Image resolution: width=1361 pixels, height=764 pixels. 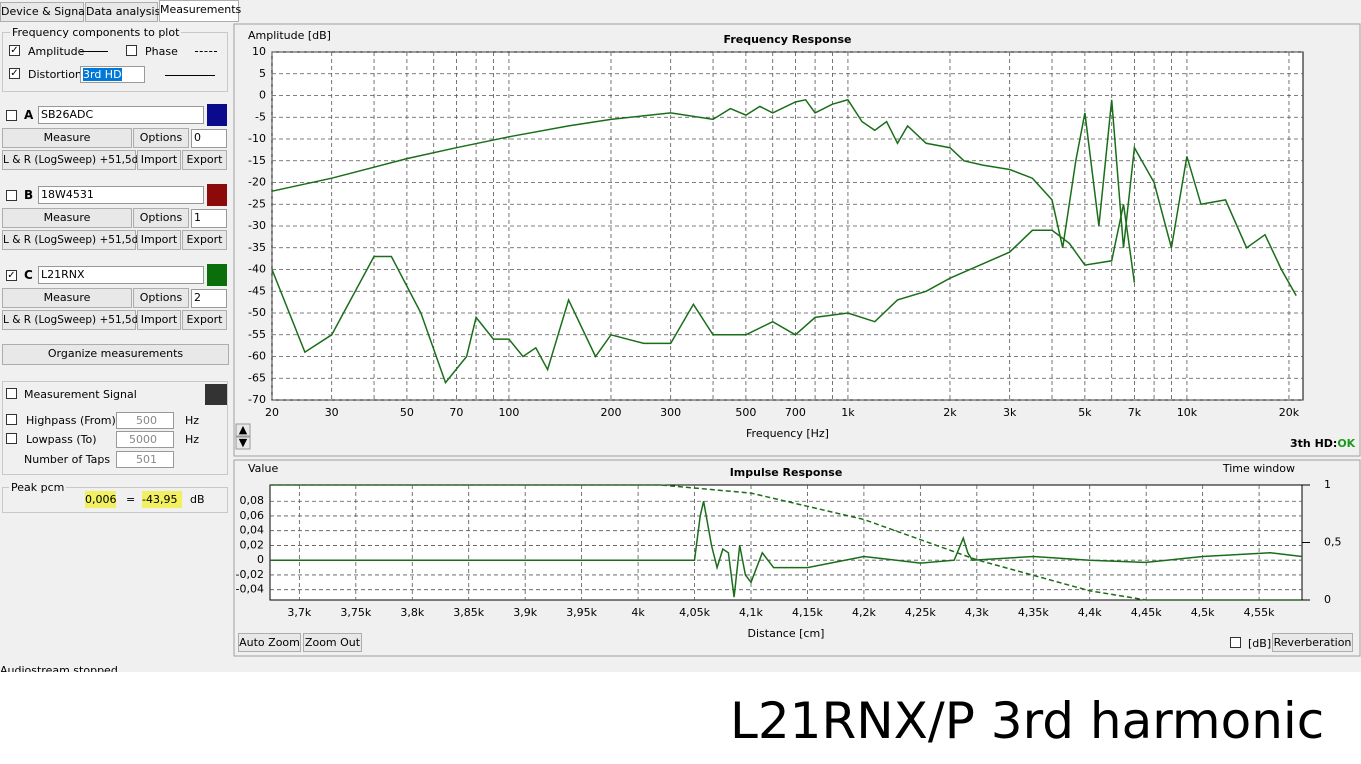 I want to click on x-tick-label: 4,05k, so click(x=694, y=612).